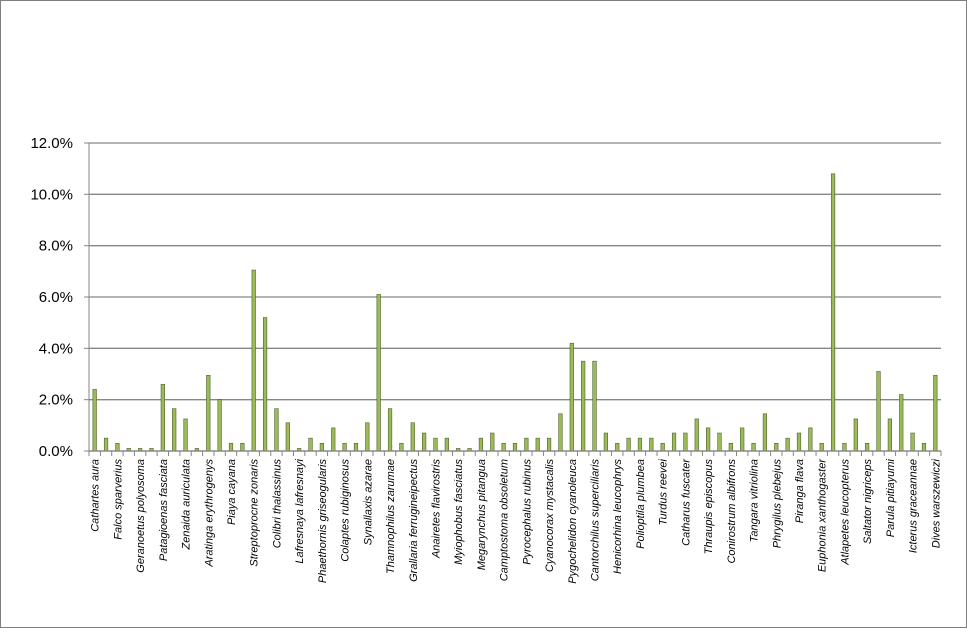 The height and width of the screenshot is (632, 967). I want to click on x-tick-label: Grallaria ferrugineipectus, so click(414, 520).